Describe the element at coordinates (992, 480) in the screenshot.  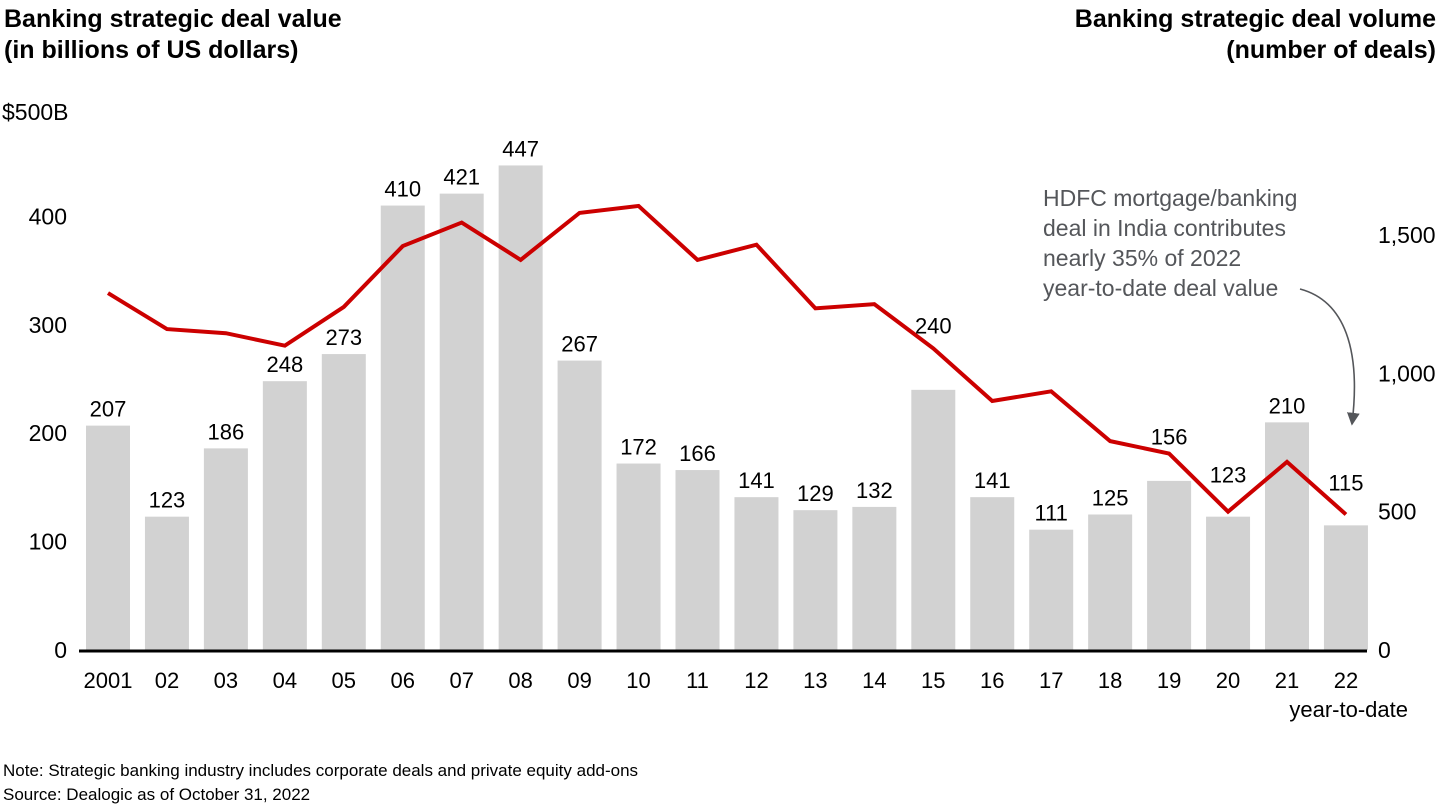
I see `bar-value-label-16: 141` at that location.